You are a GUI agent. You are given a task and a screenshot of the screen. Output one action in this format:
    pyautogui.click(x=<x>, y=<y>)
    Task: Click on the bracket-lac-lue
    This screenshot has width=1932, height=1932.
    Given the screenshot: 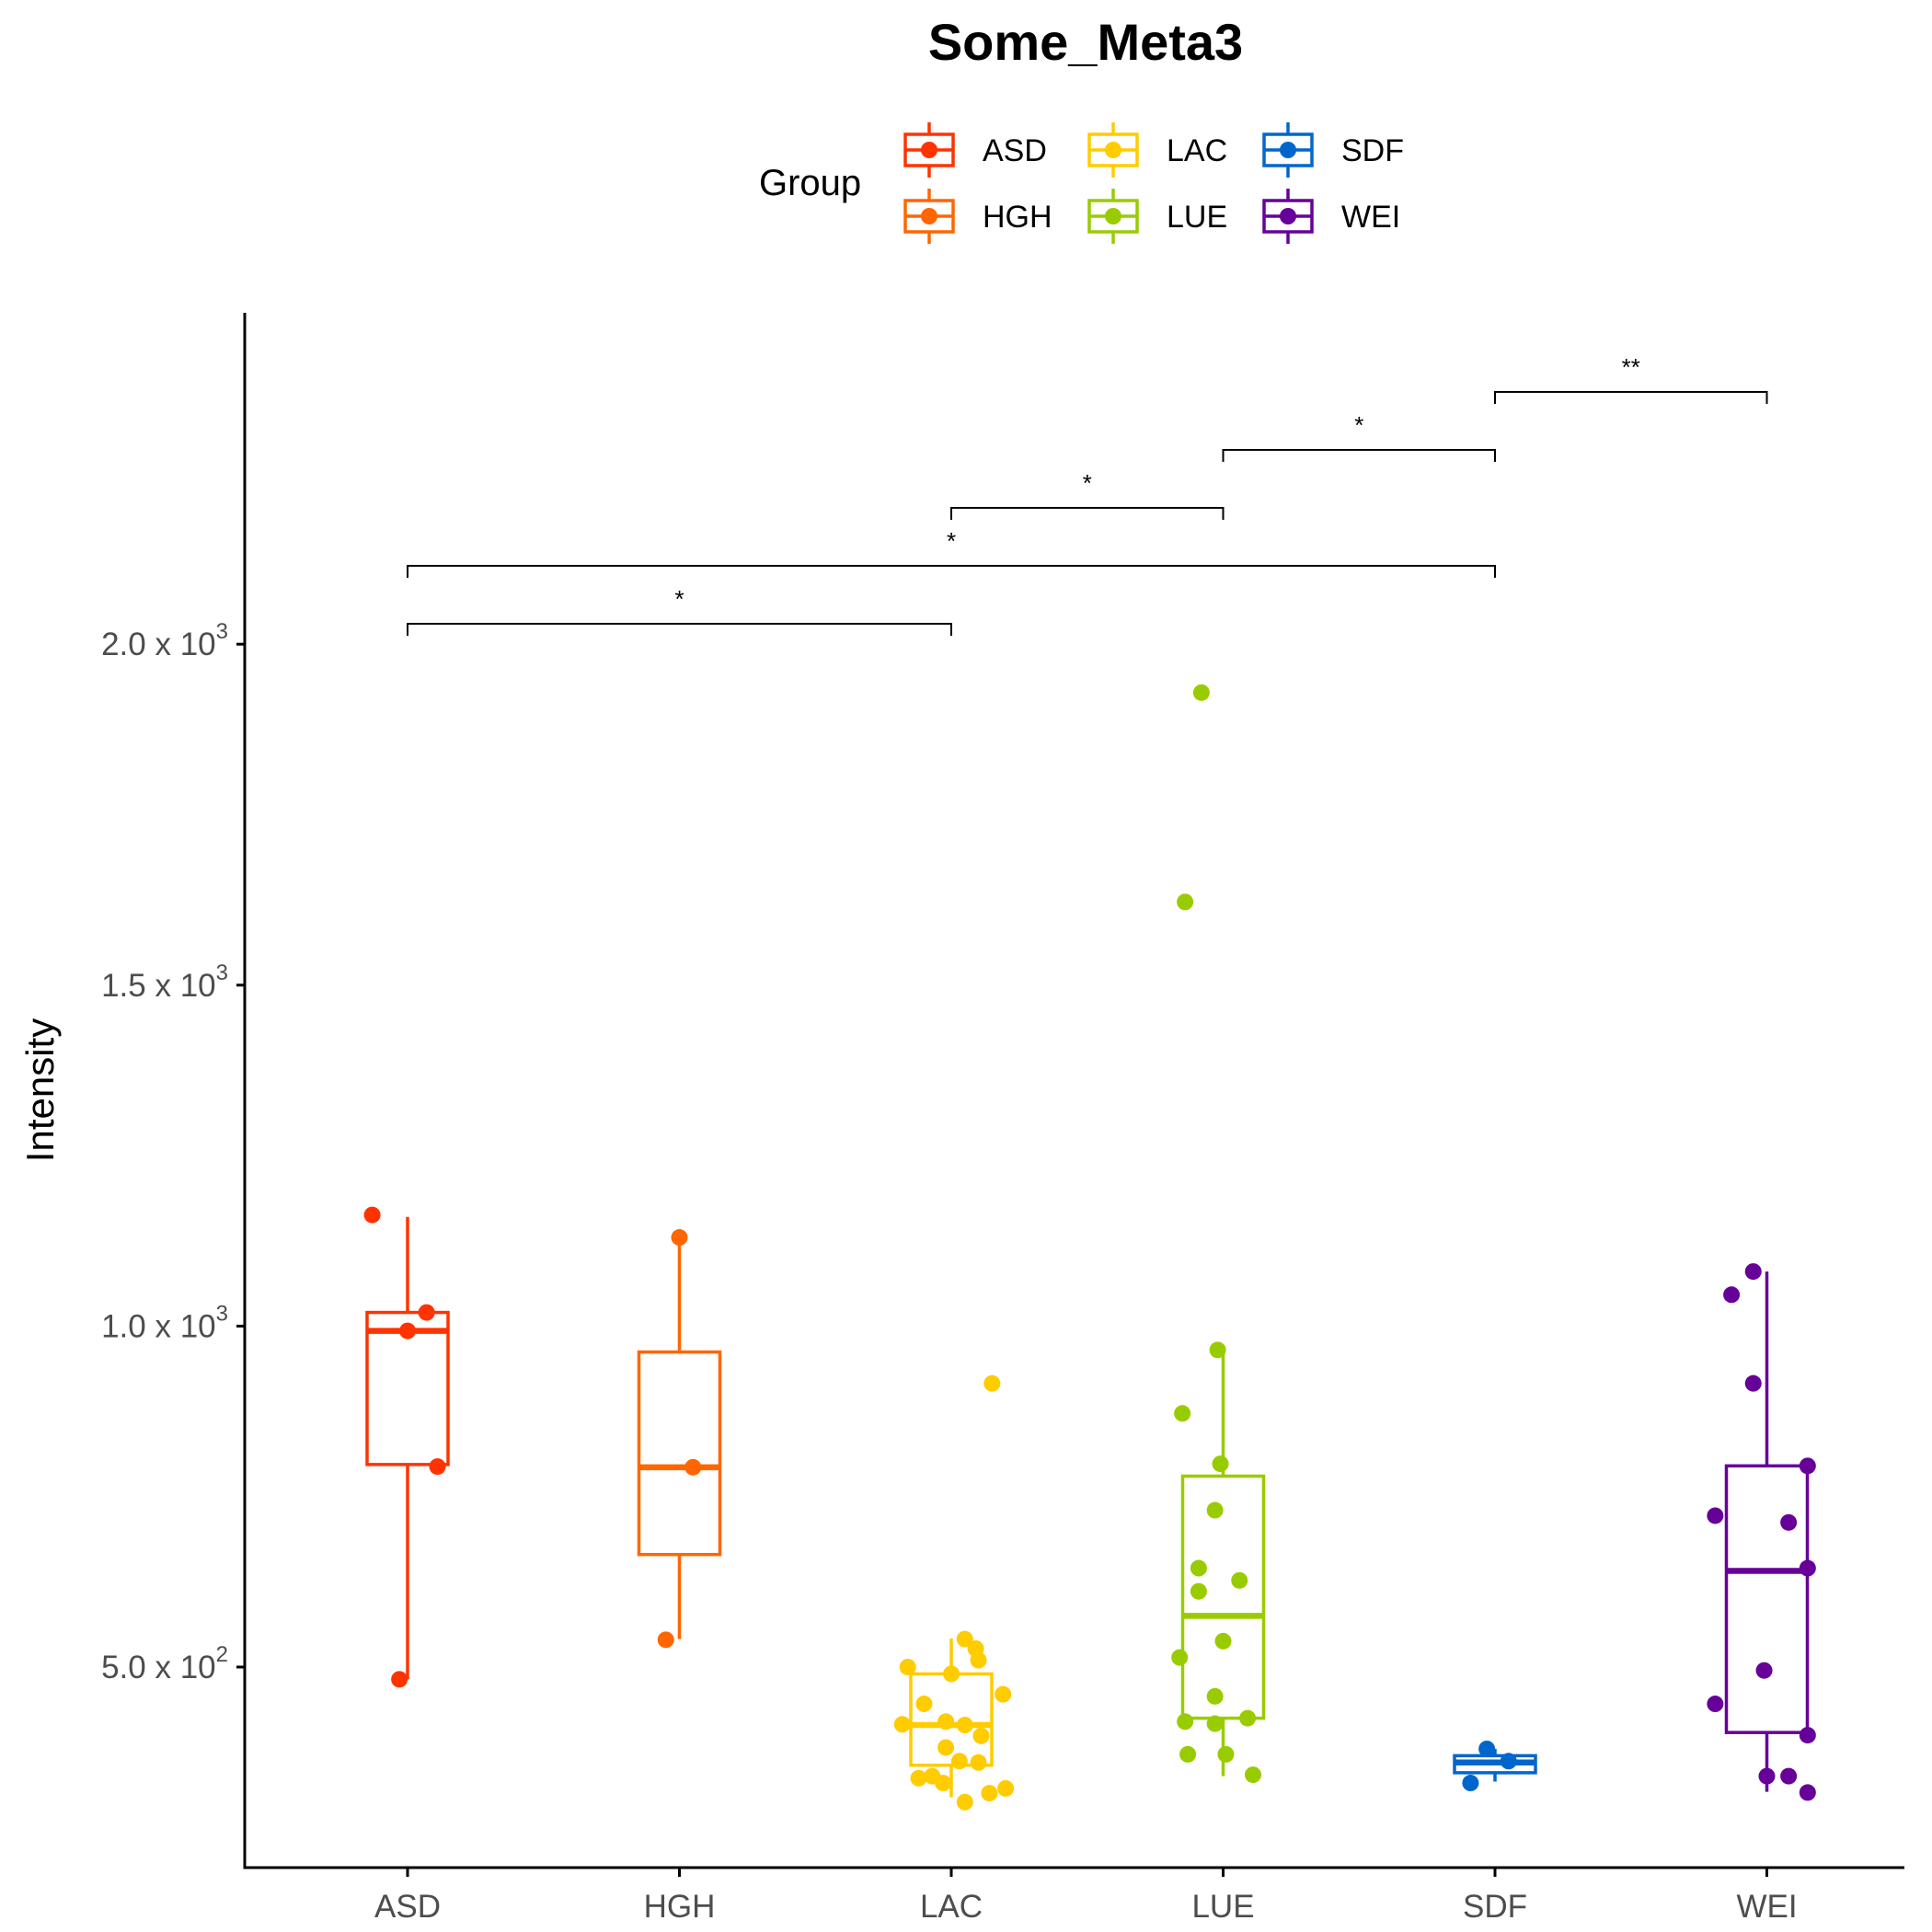 What is the action you would take?
    pyautogui.click(x=1087, y=513)
    